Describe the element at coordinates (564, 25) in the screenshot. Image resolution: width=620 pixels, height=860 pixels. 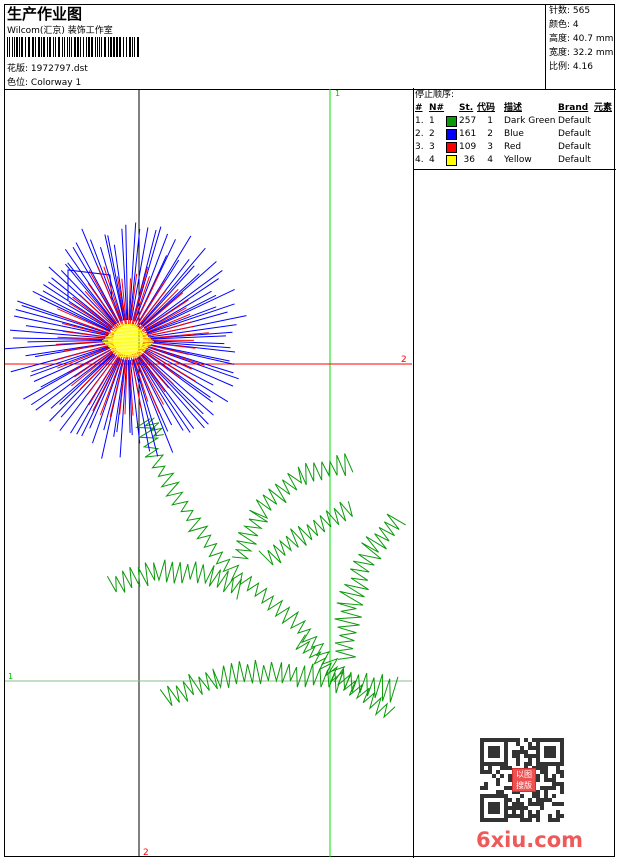
I see `stat-colors: 颜色: 4` at that location.